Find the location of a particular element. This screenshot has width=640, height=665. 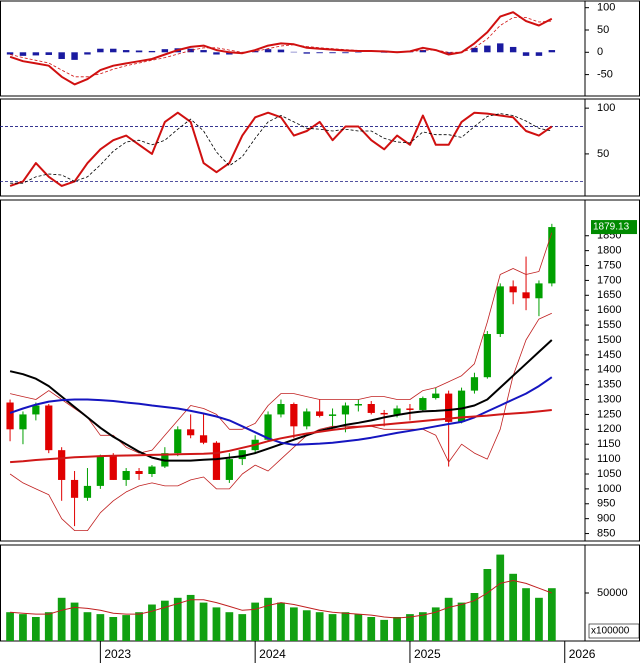

y-tick-label: 1700 is located at coordinates (609, 280).